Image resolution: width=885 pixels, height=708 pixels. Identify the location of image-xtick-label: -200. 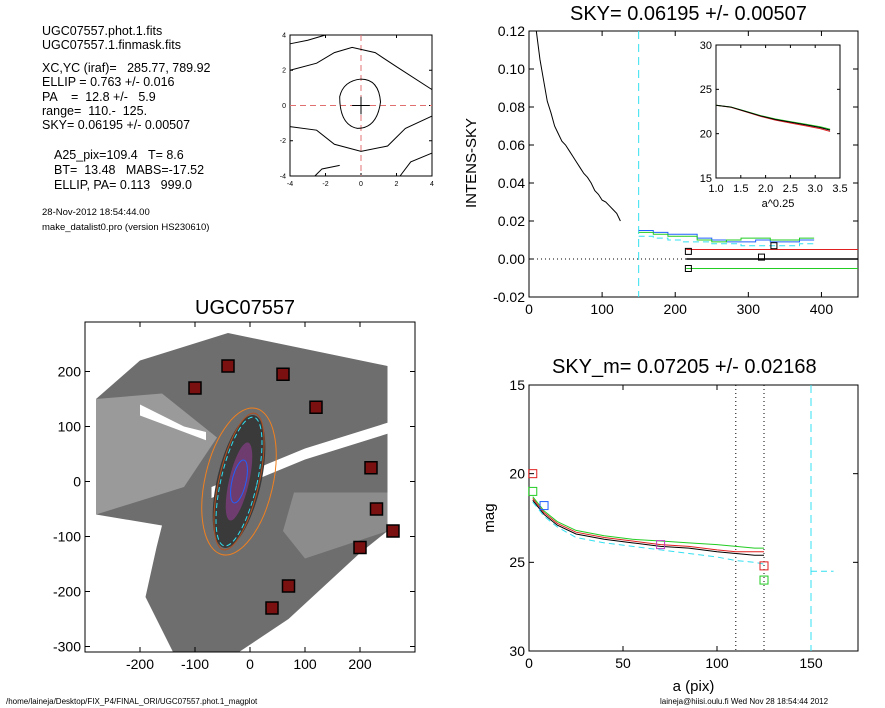
(140, 664).